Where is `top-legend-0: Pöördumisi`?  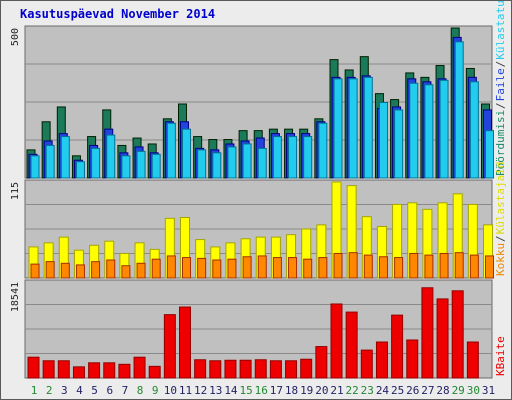 top-legend-0: Pöördumisi is located at coordinates (500, 143).